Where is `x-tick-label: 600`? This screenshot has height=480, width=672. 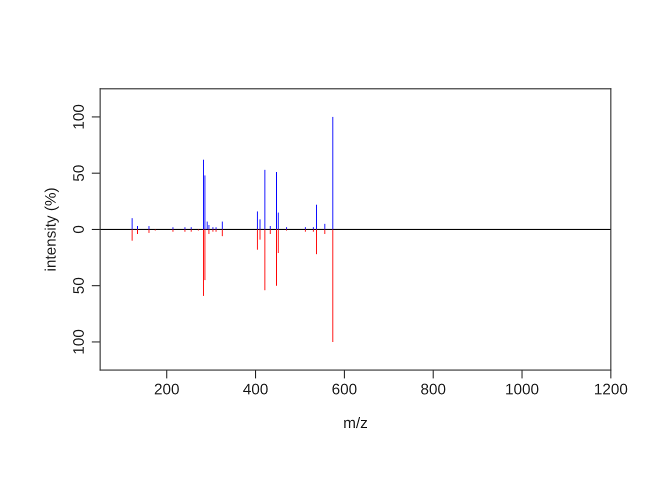
x-tick-label: 600 is located at coordinates (344, 389).